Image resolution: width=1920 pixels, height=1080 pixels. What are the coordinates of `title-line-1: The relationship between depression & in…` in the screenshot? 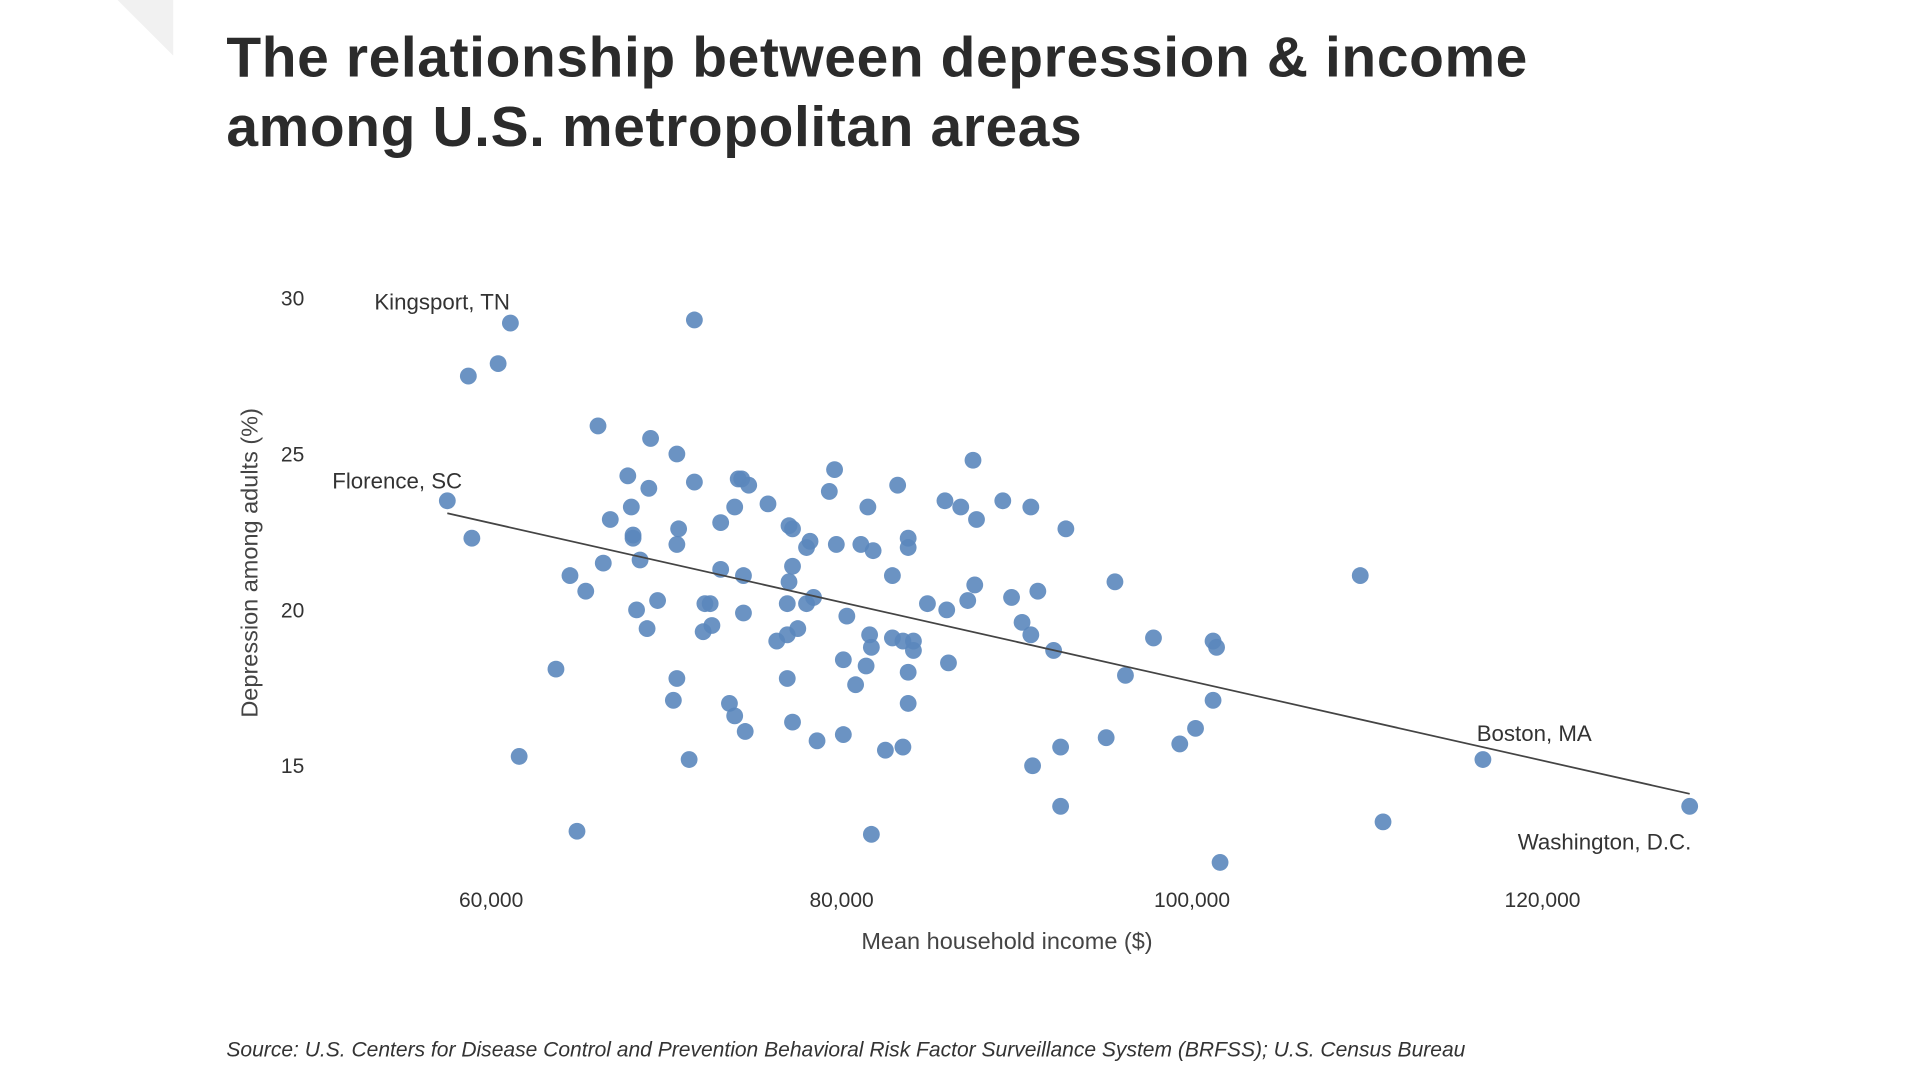 It's located at (877, 57).